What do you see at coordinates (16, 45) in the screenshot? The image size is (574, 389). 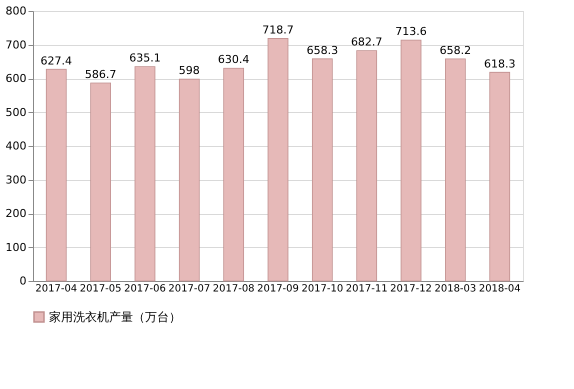 I see `y-tick-label: 700` at bounding box center [16, 45].